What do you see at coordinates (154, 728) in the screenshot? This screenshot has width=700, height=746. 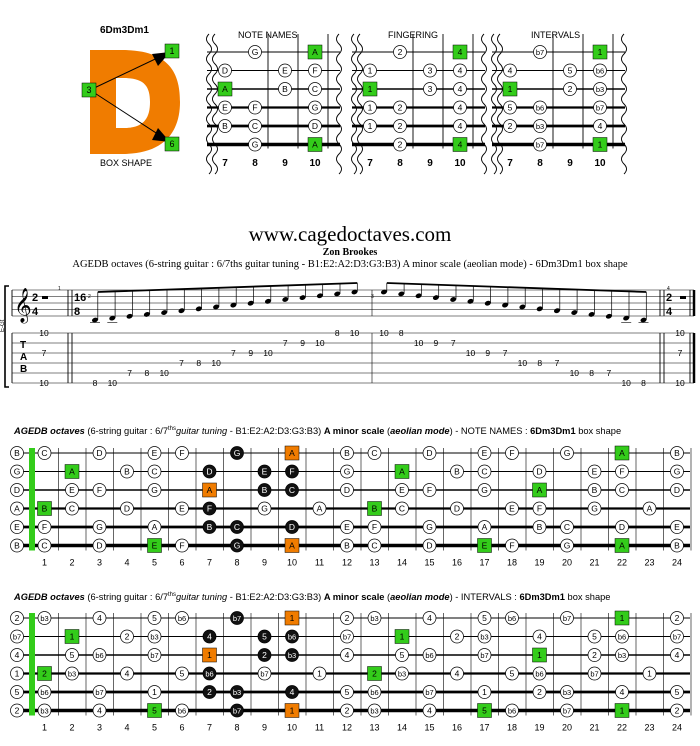 I see `fret-number: 5` at bounding box center [154, 728].